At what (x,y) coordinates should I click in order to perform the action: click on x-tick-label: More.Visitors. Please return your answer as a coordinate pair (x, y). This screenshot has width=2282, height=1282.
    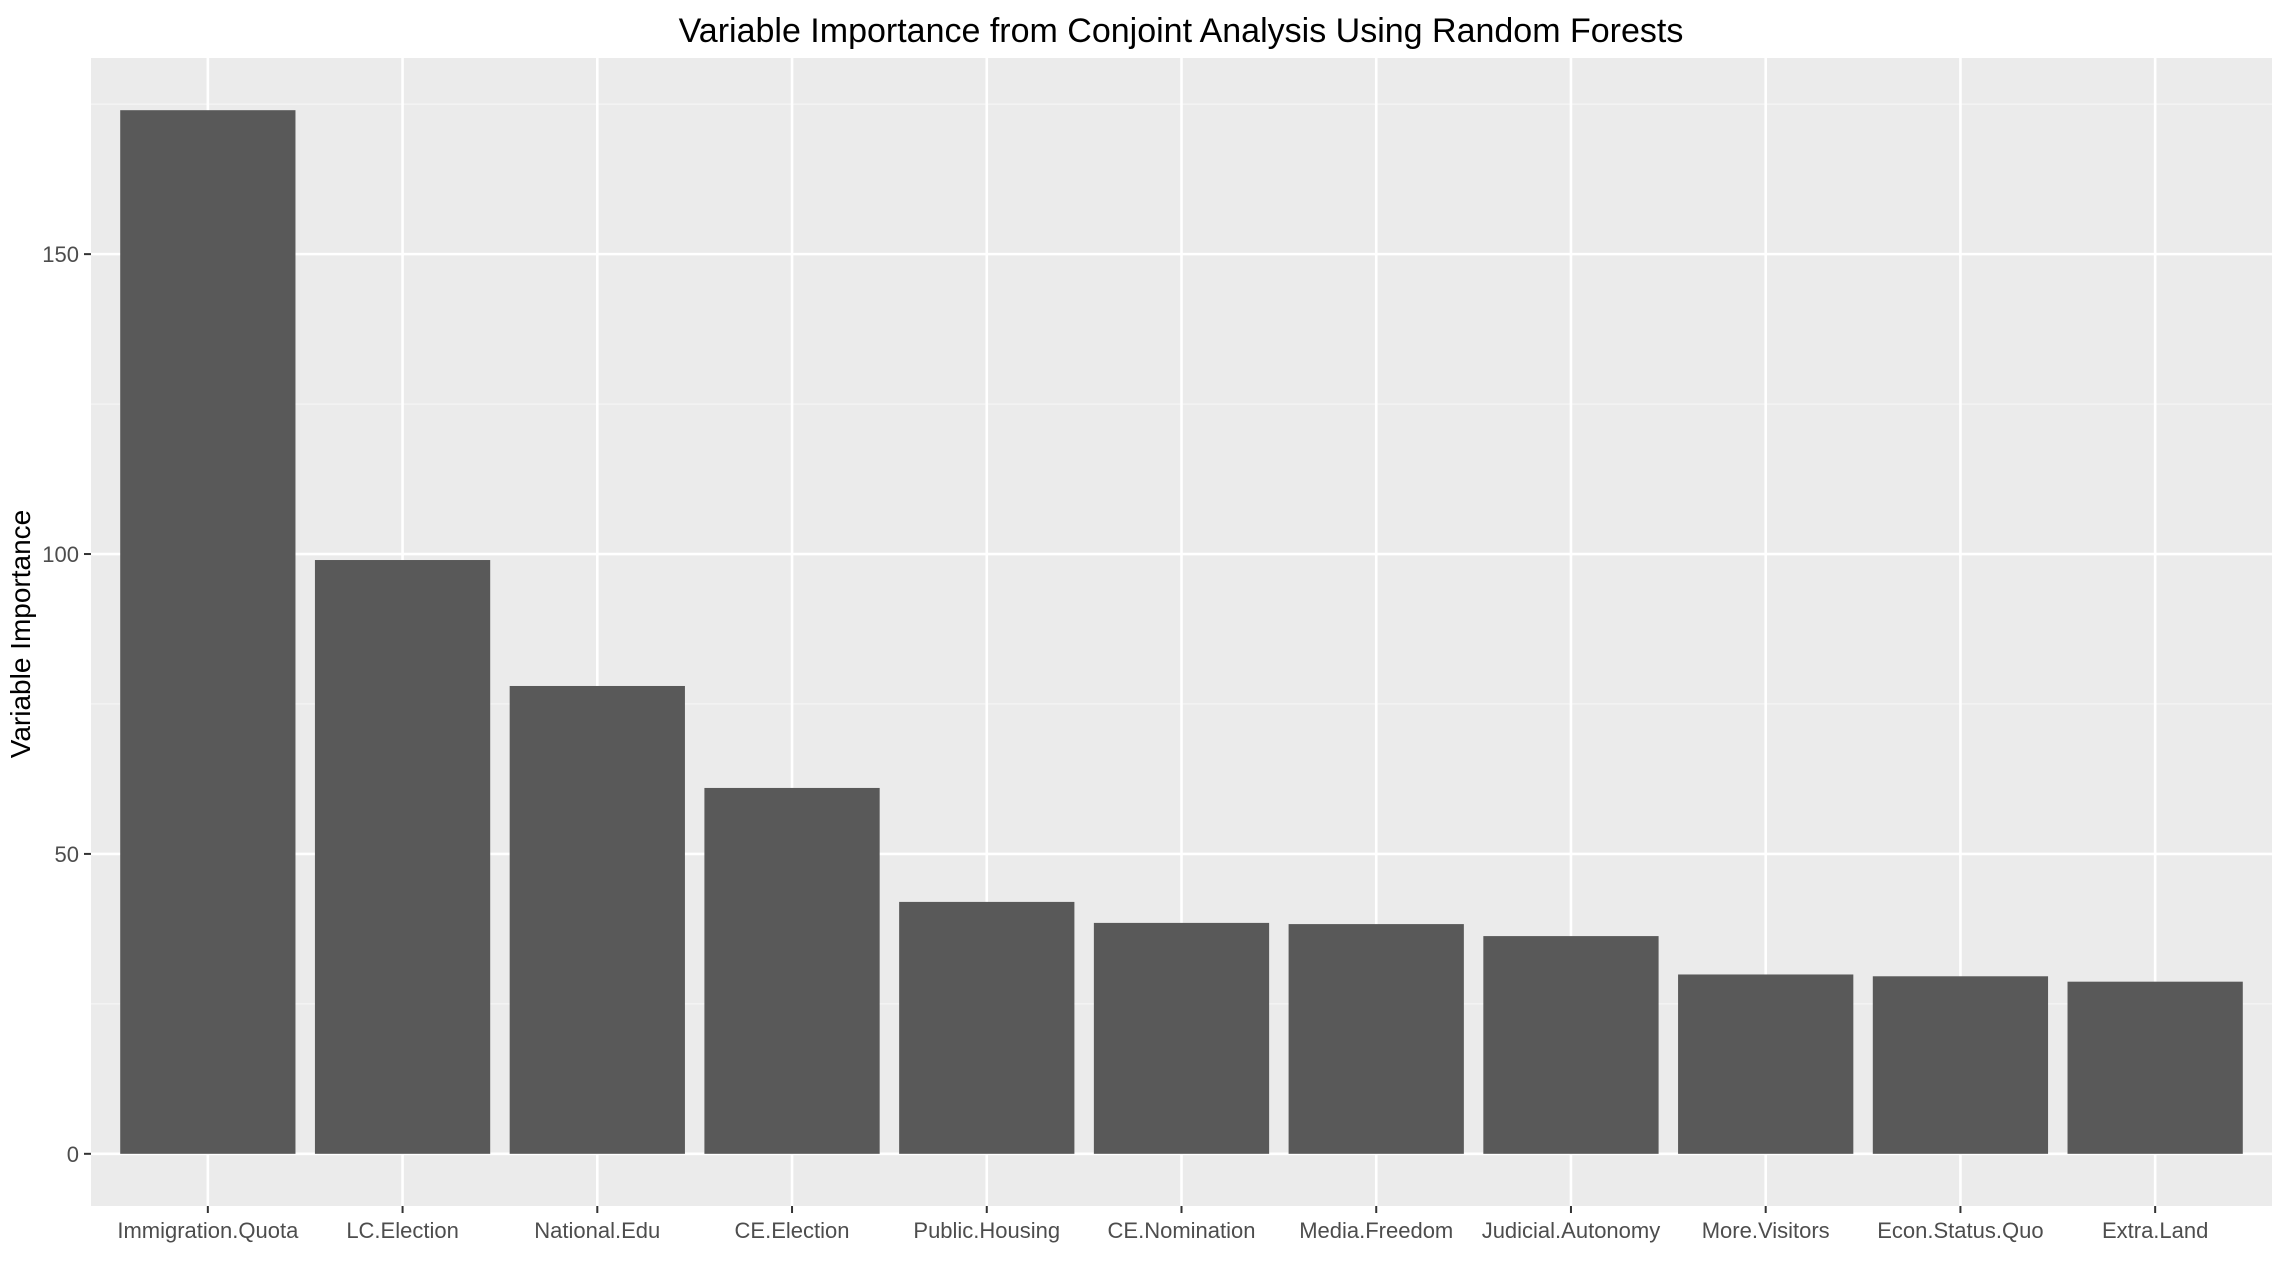
    Looking at the image, I should click on (1766, 1230).